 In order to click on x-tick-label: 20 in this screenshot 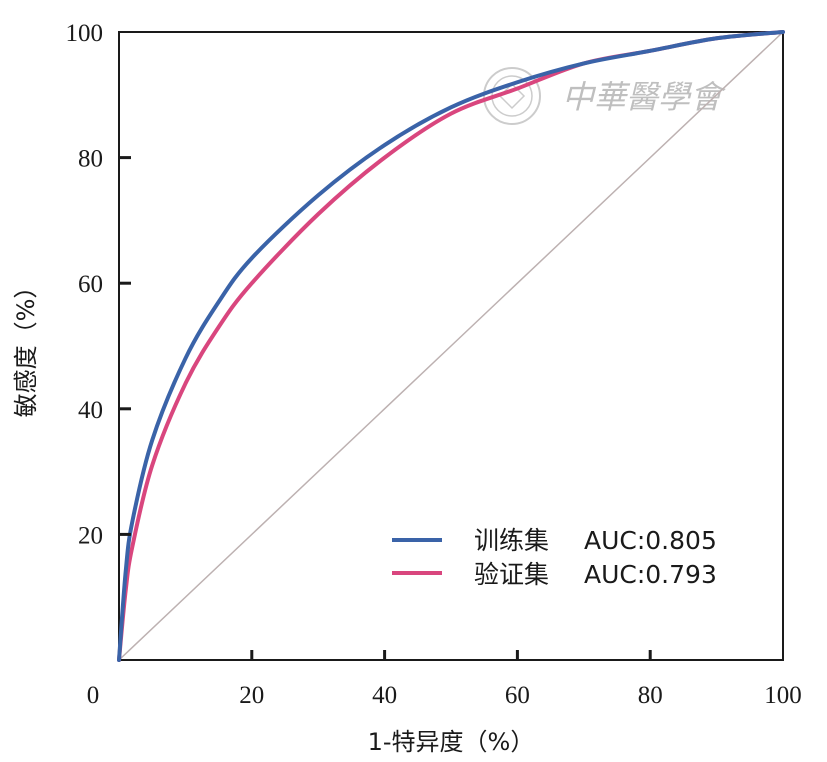, I will do `click(251, 695)`.